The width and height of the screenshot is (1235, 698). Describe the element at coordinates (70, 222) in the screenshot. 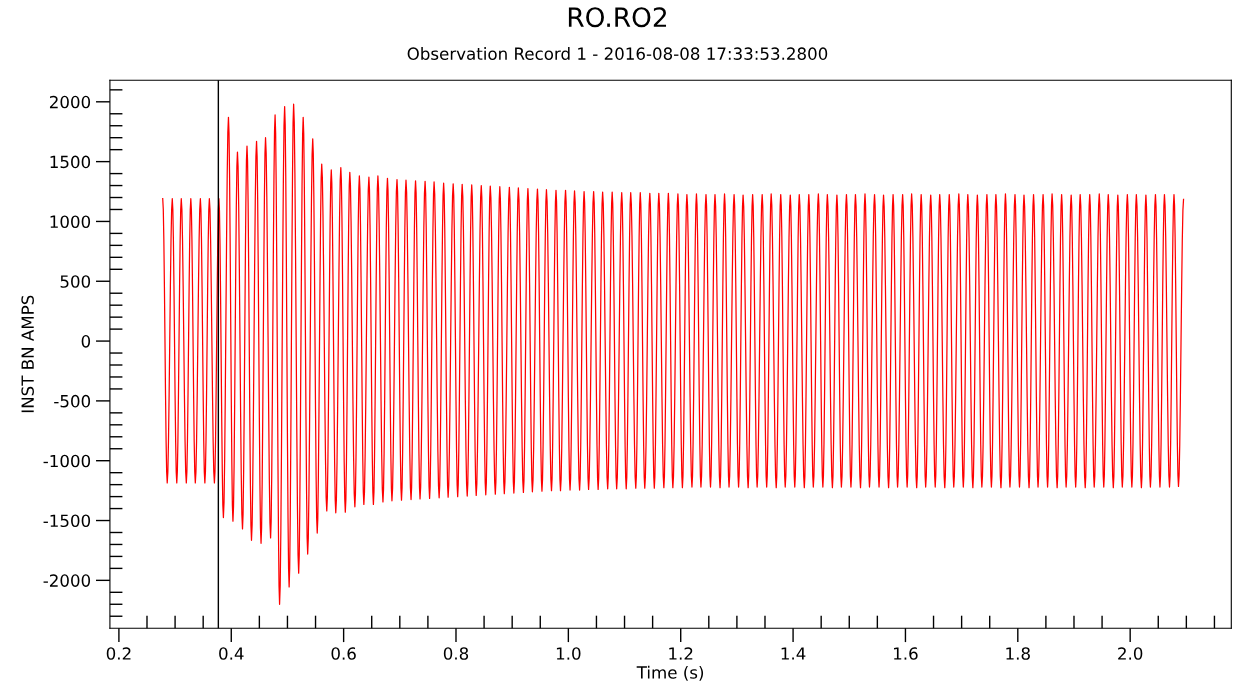

I see `y-tick-label: 1000` at that location.